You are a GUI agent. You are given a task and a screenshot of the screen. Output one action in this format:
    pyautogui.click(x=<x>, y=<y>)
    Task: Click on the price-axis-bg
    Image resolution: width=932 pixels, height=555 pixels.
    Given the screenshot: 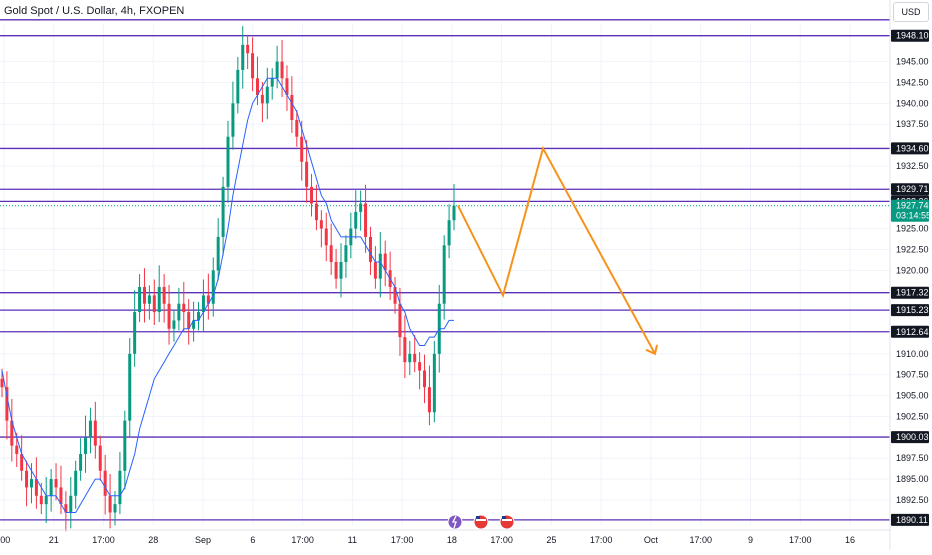 What is the action you would take?
    pyautogui.click(x=911, y=275)
    